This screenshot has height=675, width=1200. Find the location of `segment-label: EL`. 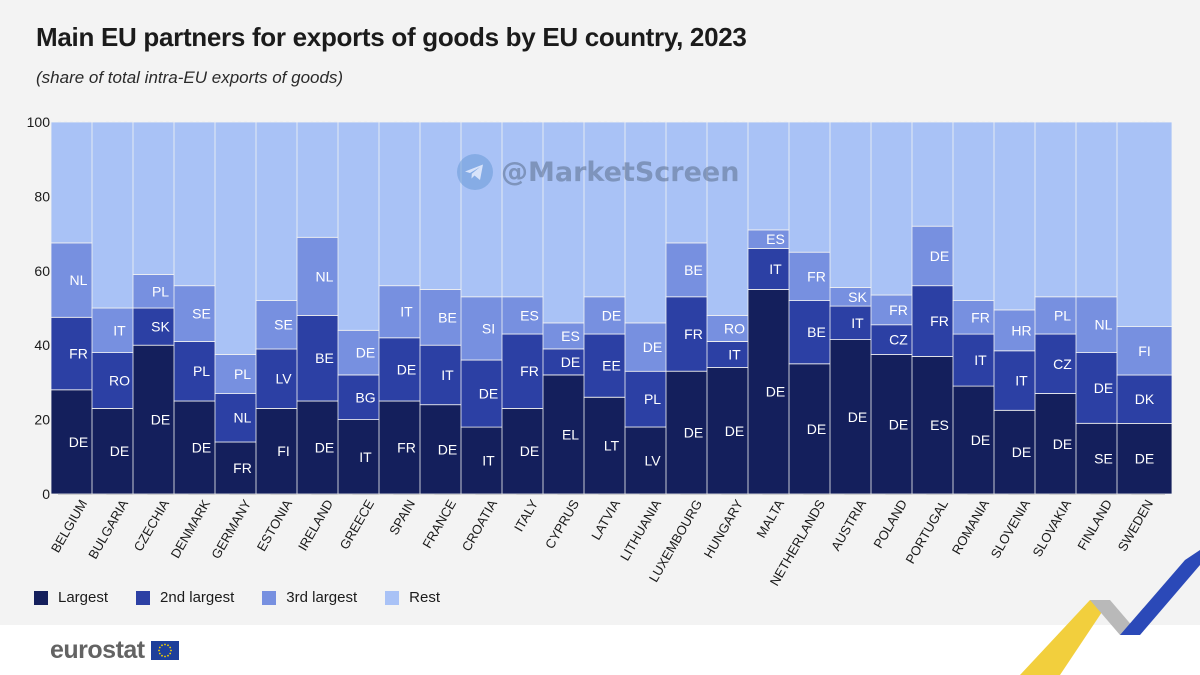

segment-label: EL is located at coordinates (570, 435).